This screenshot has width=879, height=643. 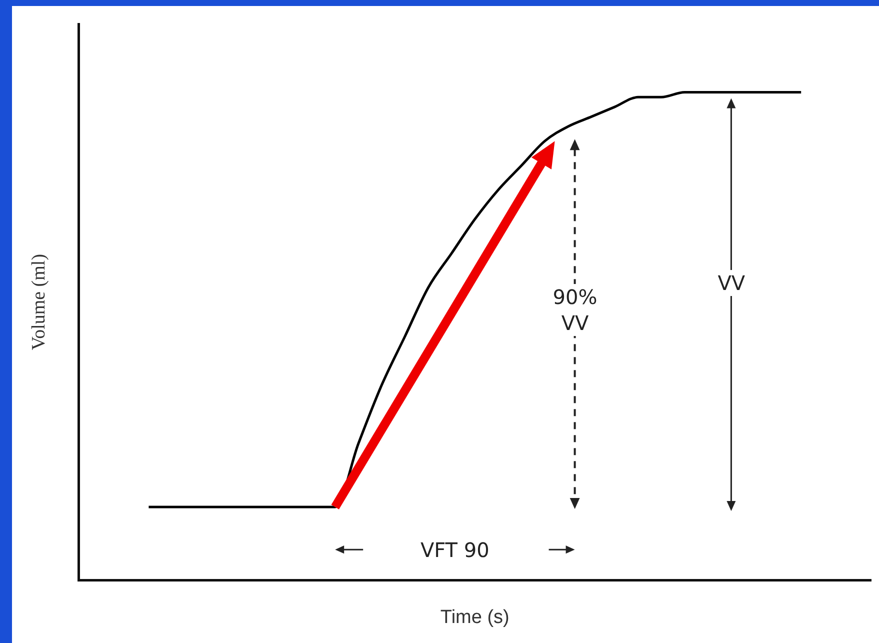 I want to click on x-axis-title: Time (s), so click(x=475, y=617).